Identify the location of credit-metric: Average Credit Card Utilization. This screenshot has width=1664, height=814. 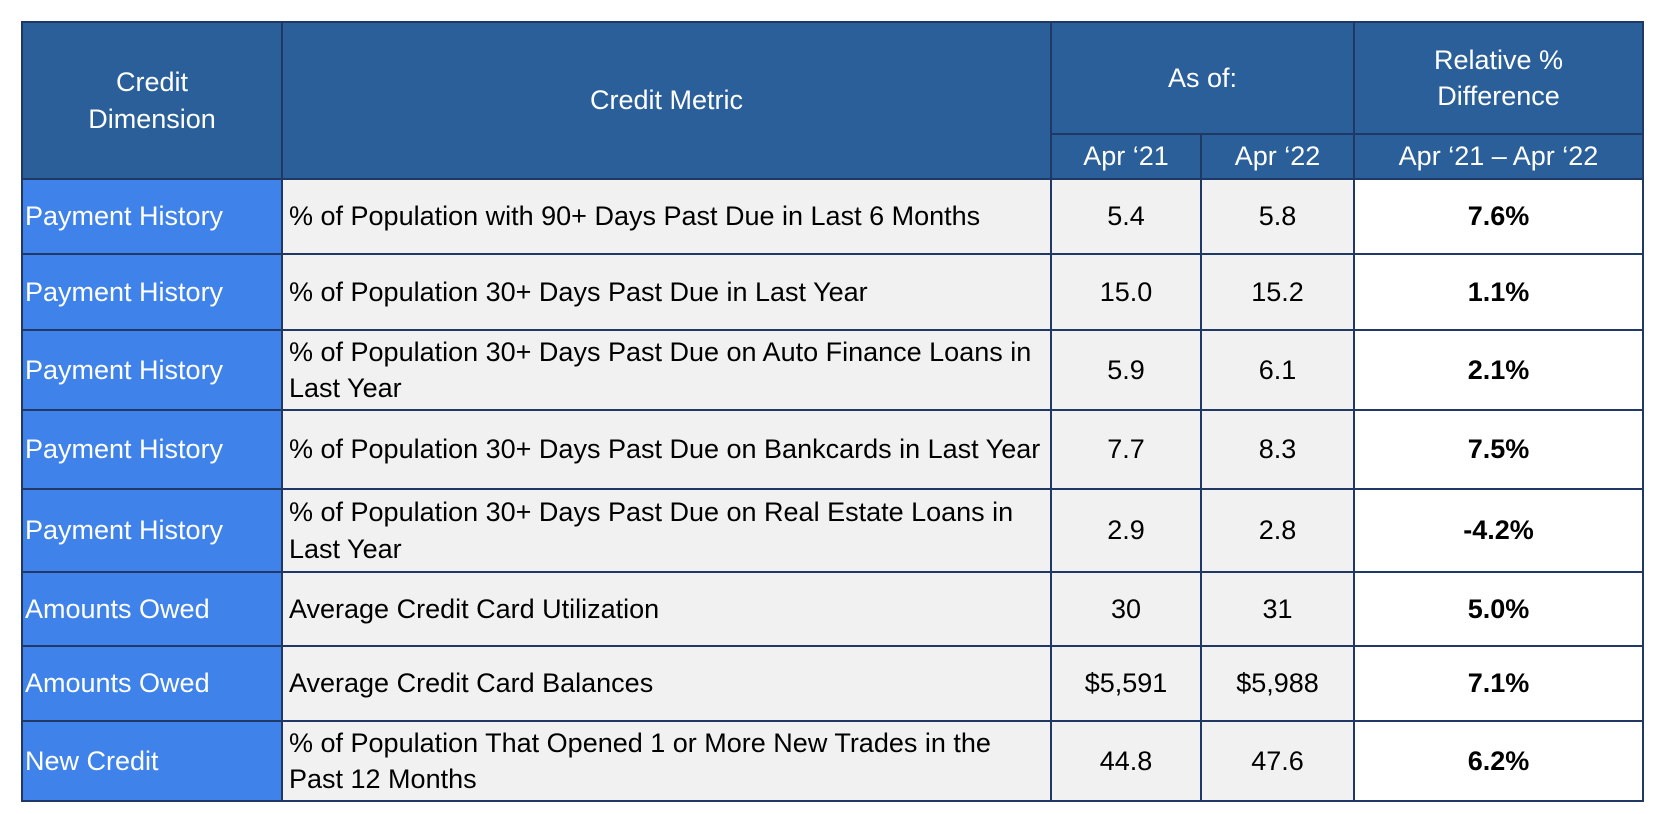
(666, 609).